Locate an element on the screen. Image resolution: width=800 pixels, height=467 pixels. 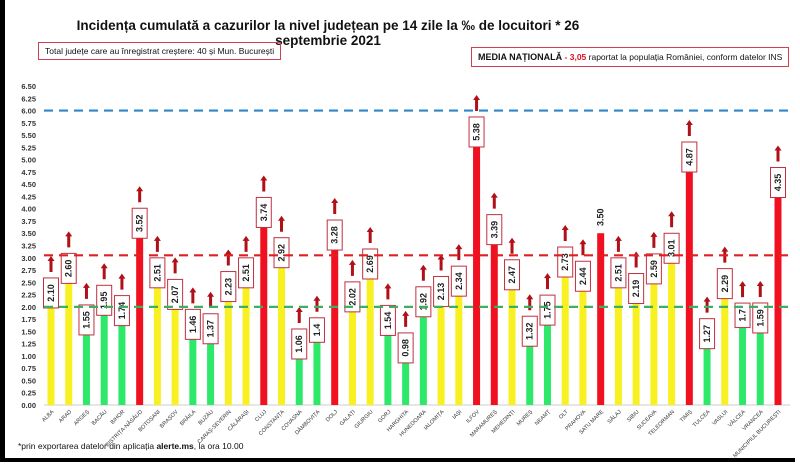
bar-suceava is located at coordinates (654, 341).